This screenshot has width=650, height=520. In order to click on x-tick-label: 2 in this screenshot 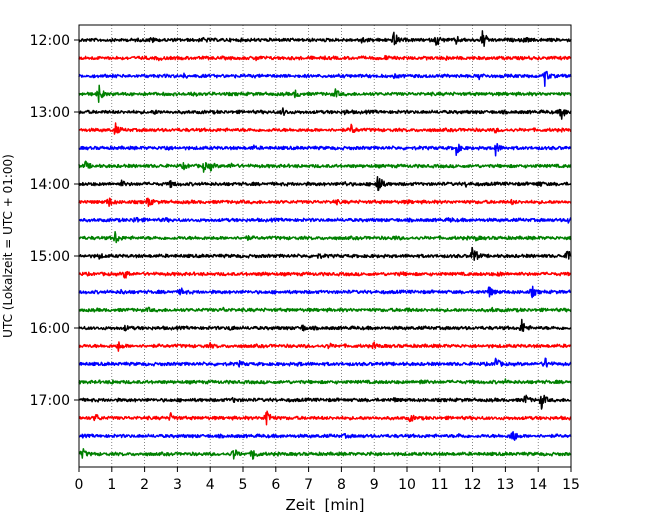, I will do `click(144, 485)`.